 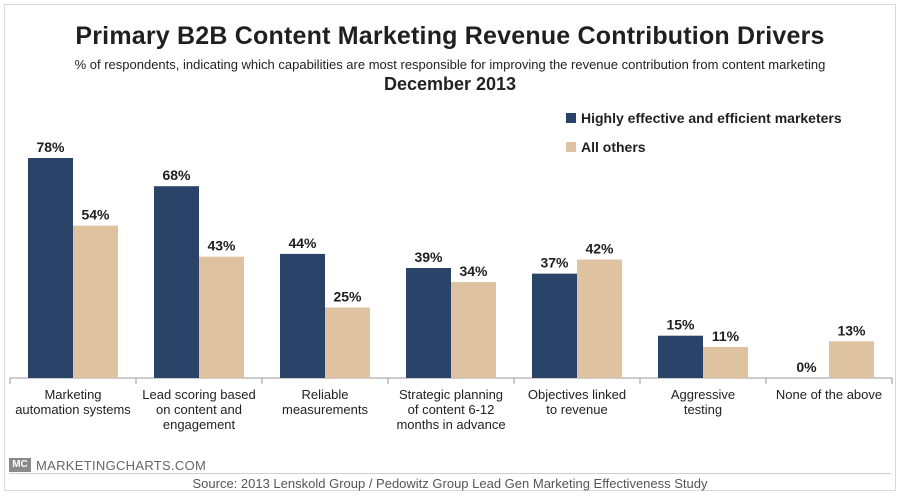 I want to click on chart-date: December 2013, so click(x=450, y=84).